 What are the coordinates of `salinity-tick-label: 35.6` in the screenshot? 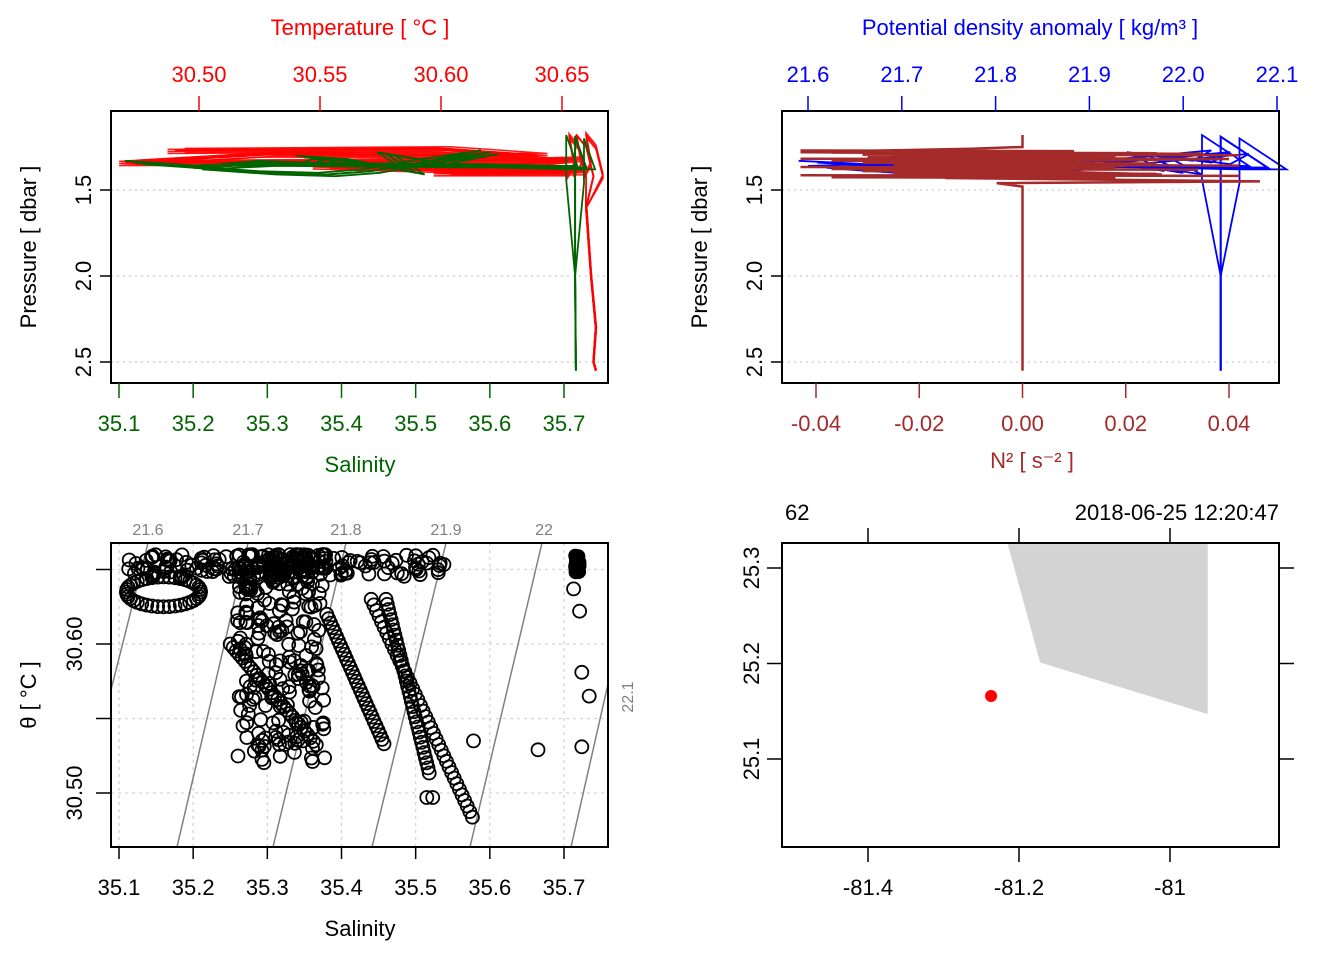 It's located at (489, 887).